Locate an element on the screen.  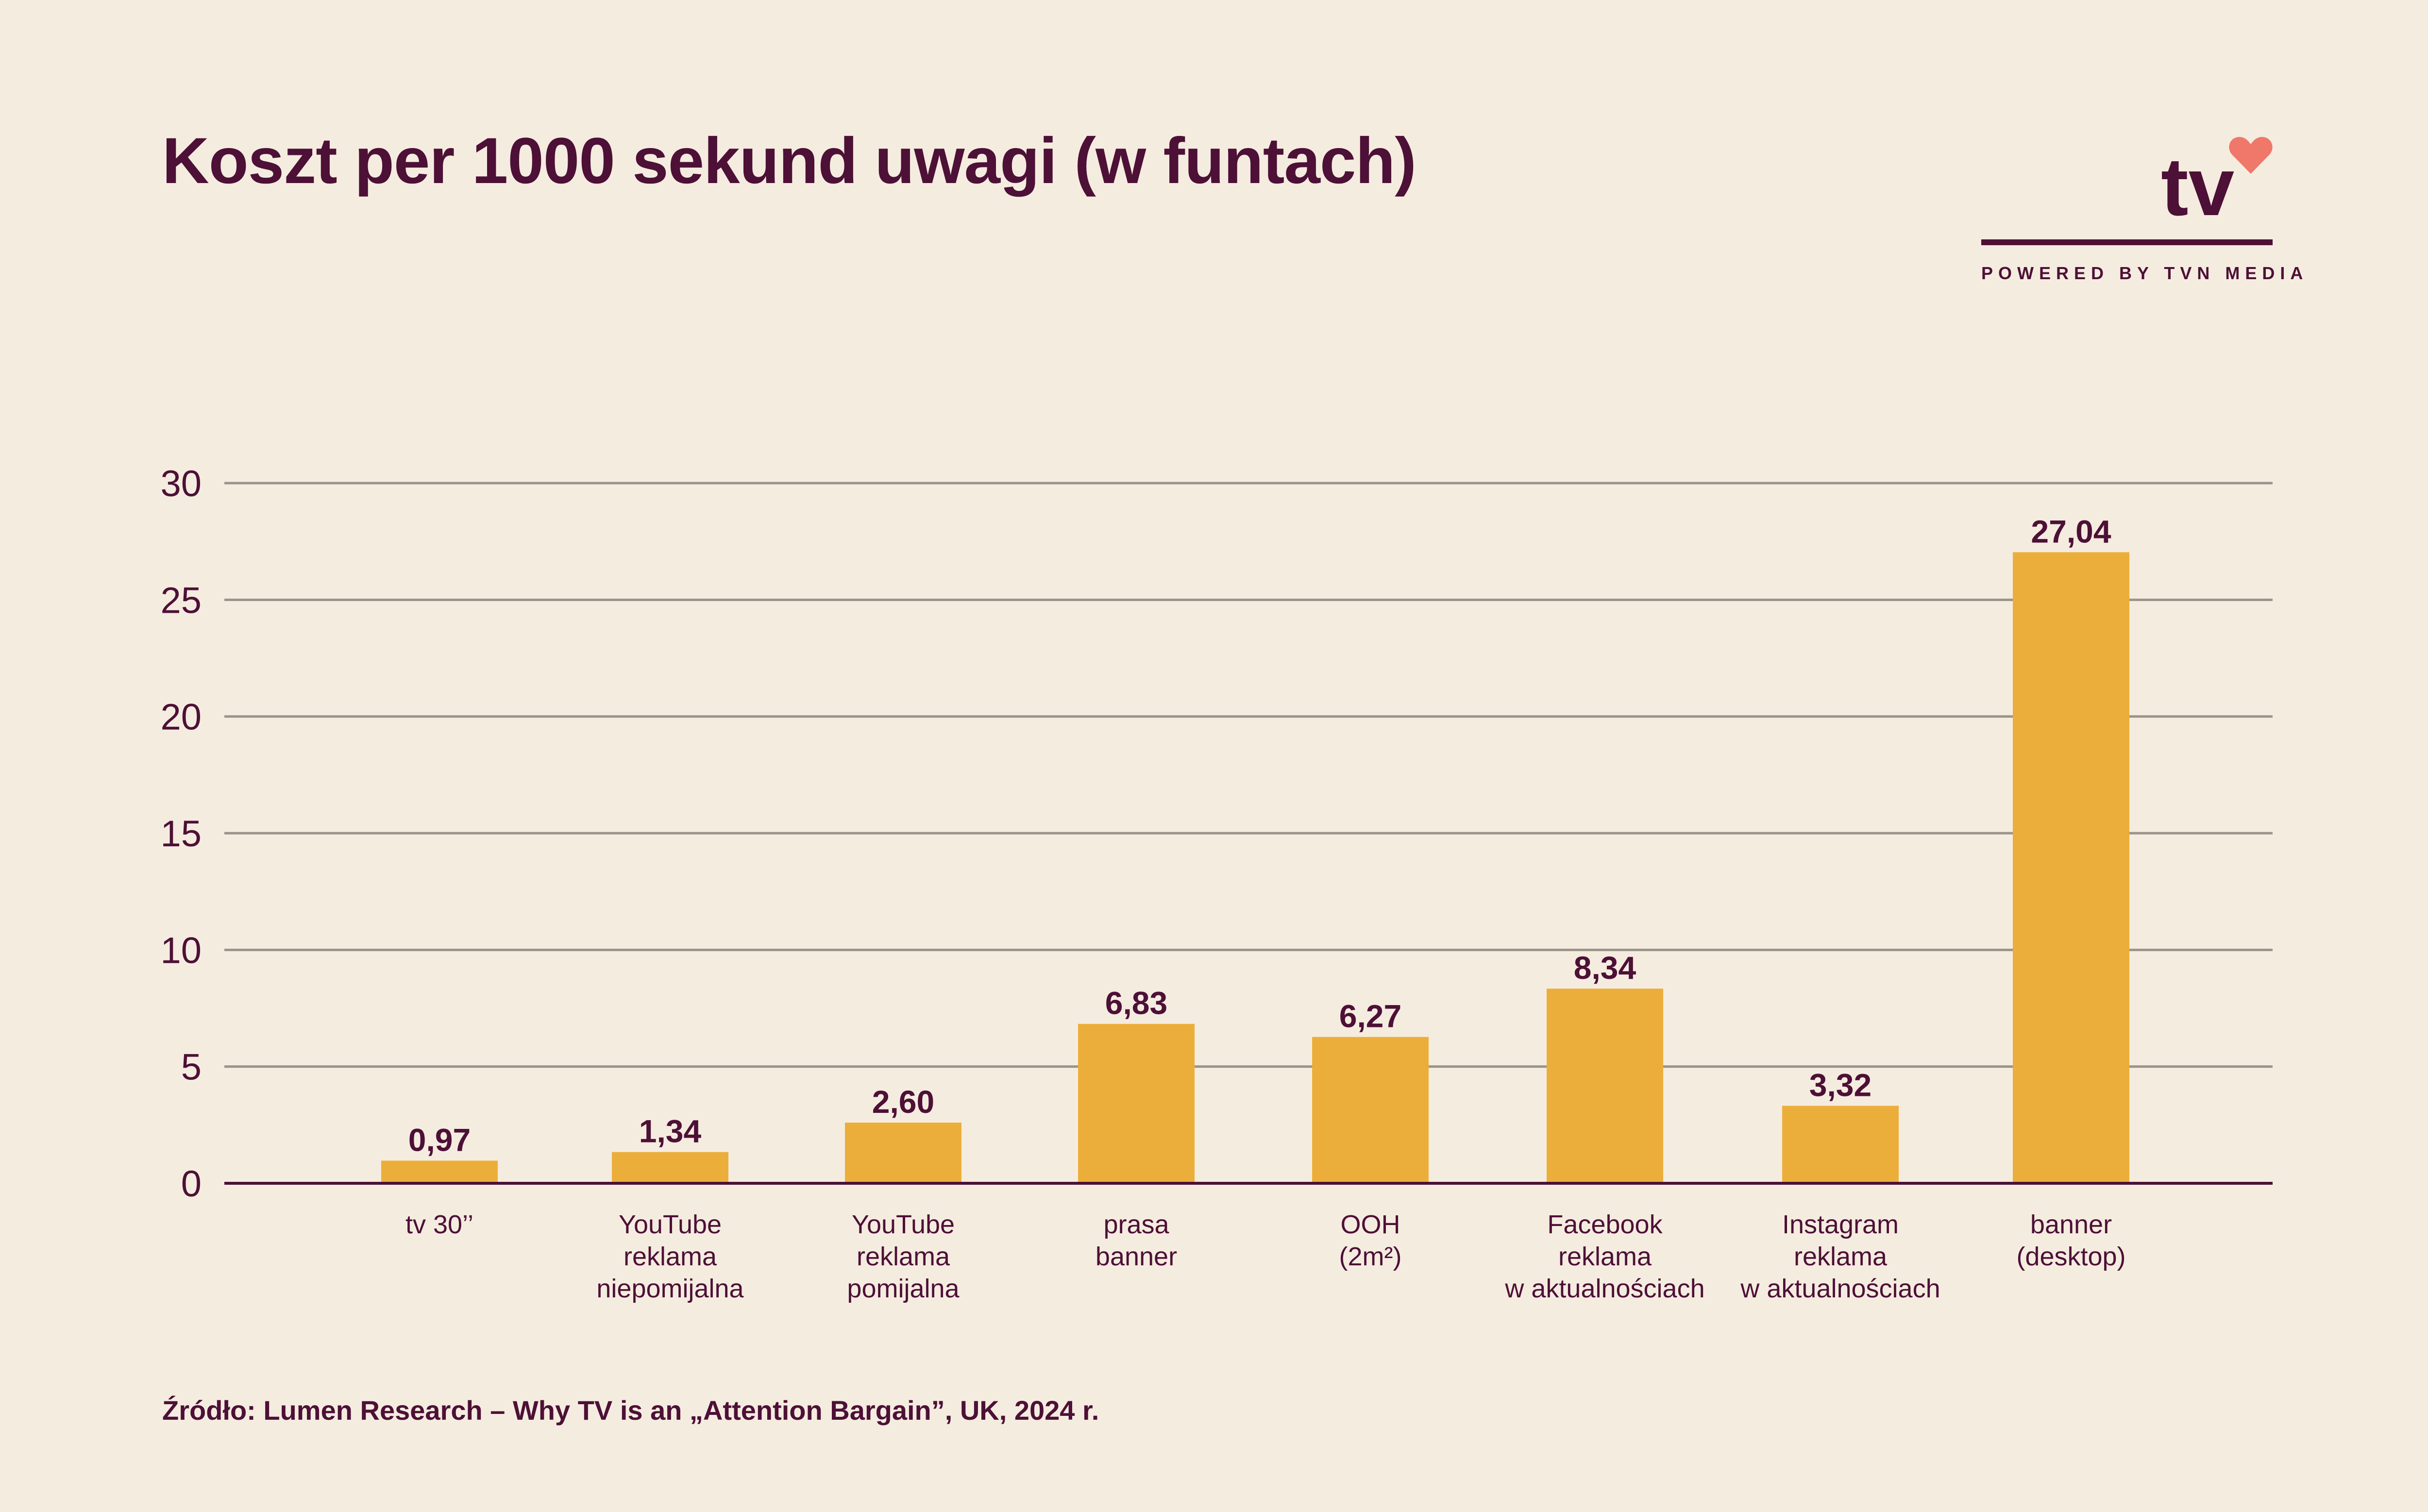
data-label: 6,83 is located at coordinates (1136, 1003).